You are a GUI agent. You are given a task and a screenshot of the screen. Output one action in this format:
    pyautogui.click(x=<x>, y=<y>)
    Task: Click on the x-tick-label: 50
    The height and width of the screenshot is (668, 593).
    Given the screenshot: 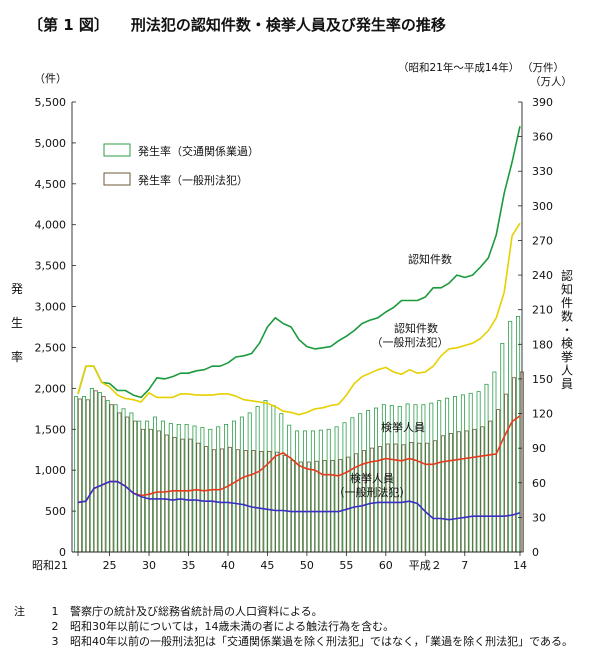 What is the action you would take?
    pyautogui.click(x=307, y=565)
    